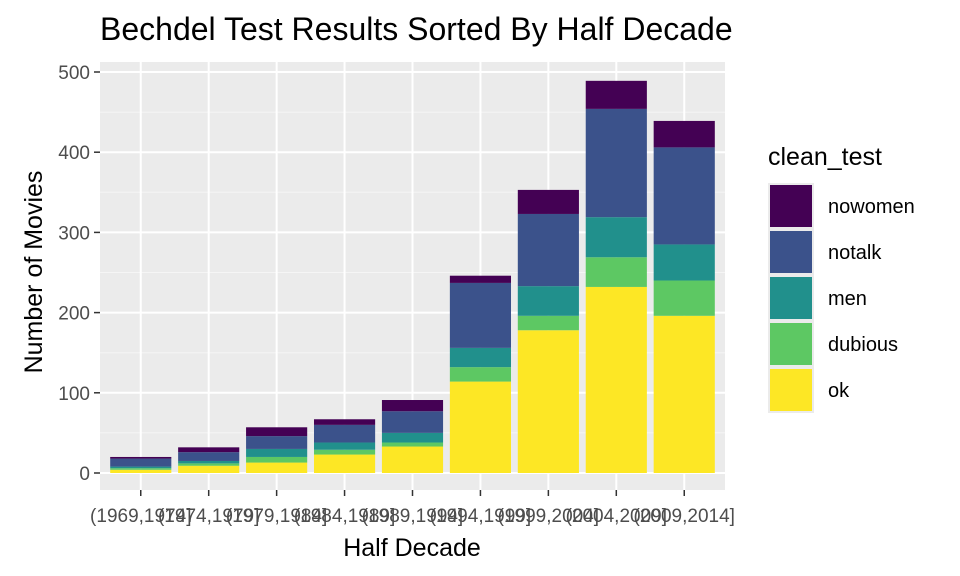 The image size is (960, 576). Describe the element at coordinates (208, 516) in the screenshot. I see `x-tick-label: (1974,1979]` at that location.